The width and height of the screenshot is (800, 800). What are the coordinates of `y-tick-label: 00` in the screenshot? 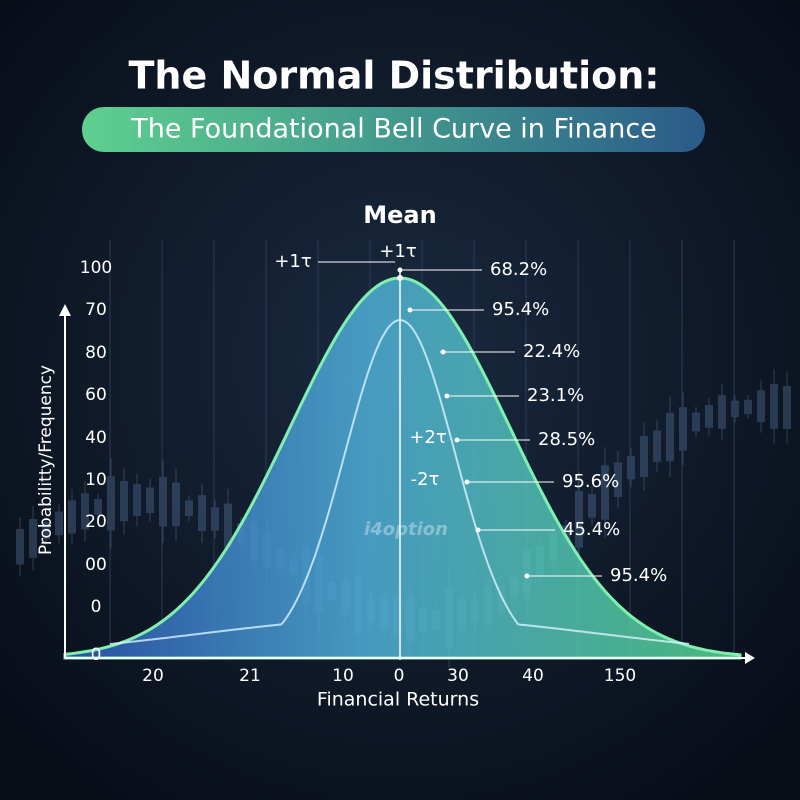 It's located at (96, 565).